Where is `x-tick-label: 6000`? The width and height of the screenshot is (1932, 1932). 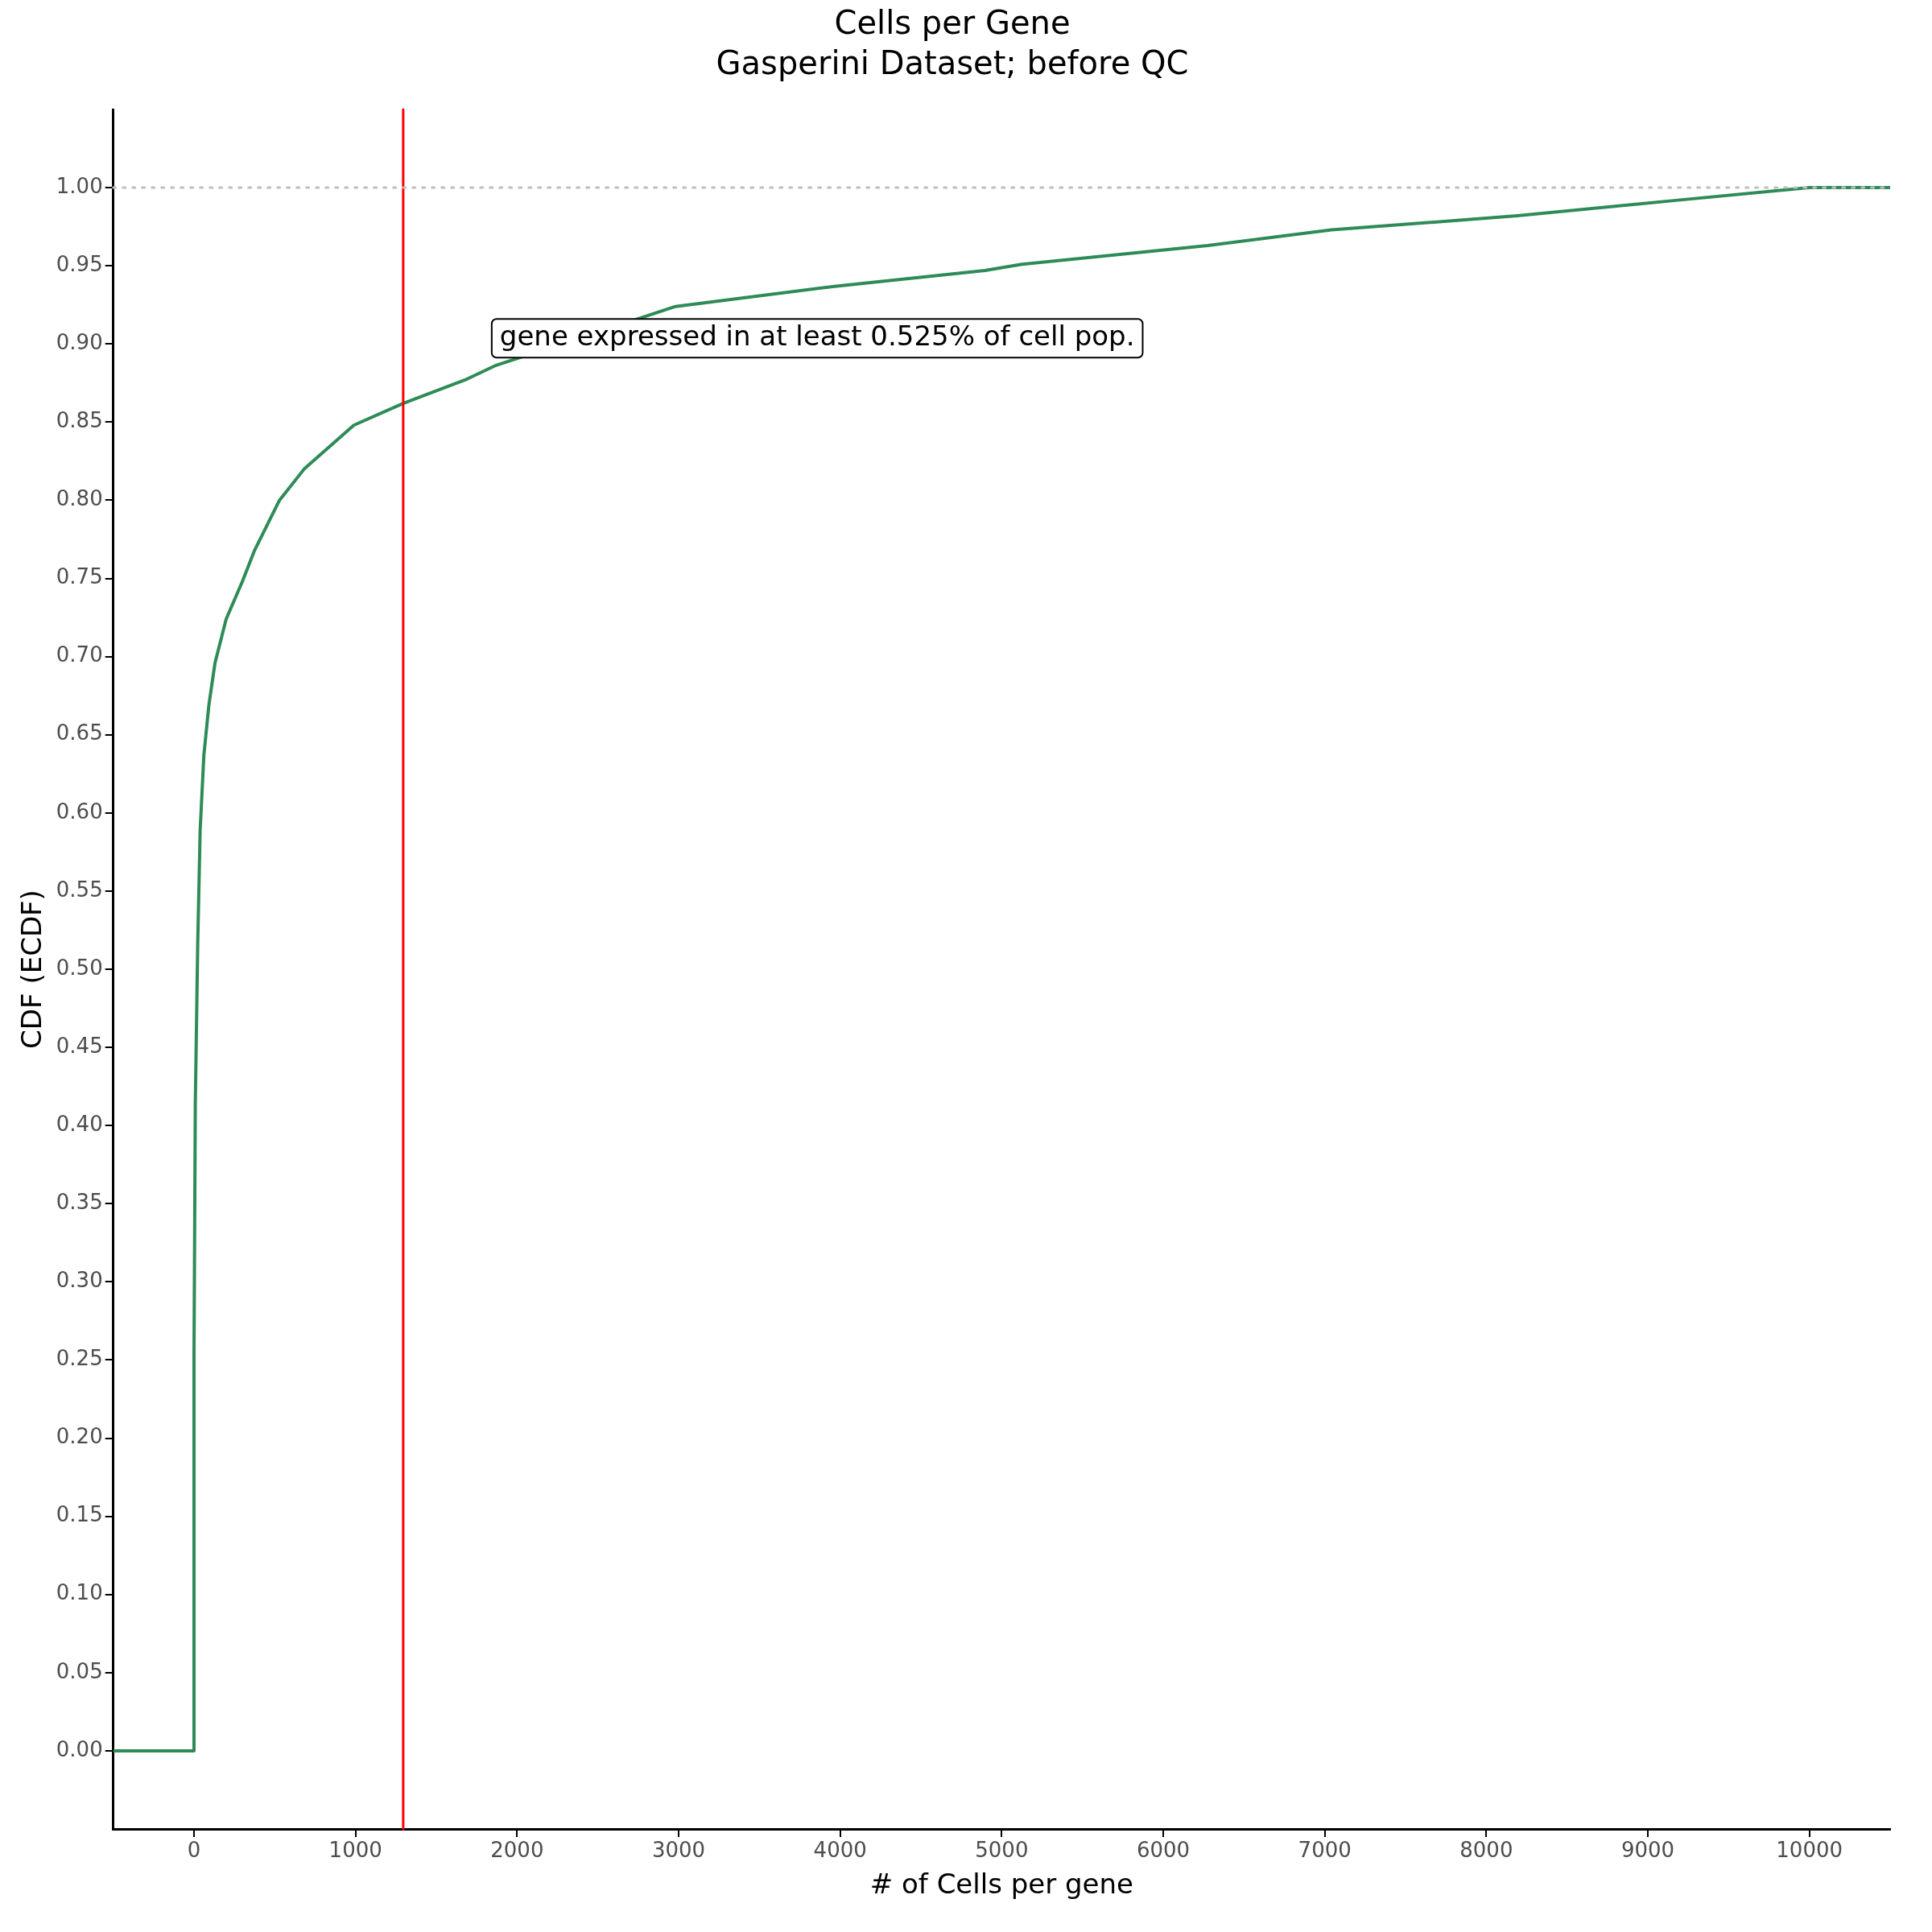 x-tick-label: 6000 is located at coordinates (1163, 1851).